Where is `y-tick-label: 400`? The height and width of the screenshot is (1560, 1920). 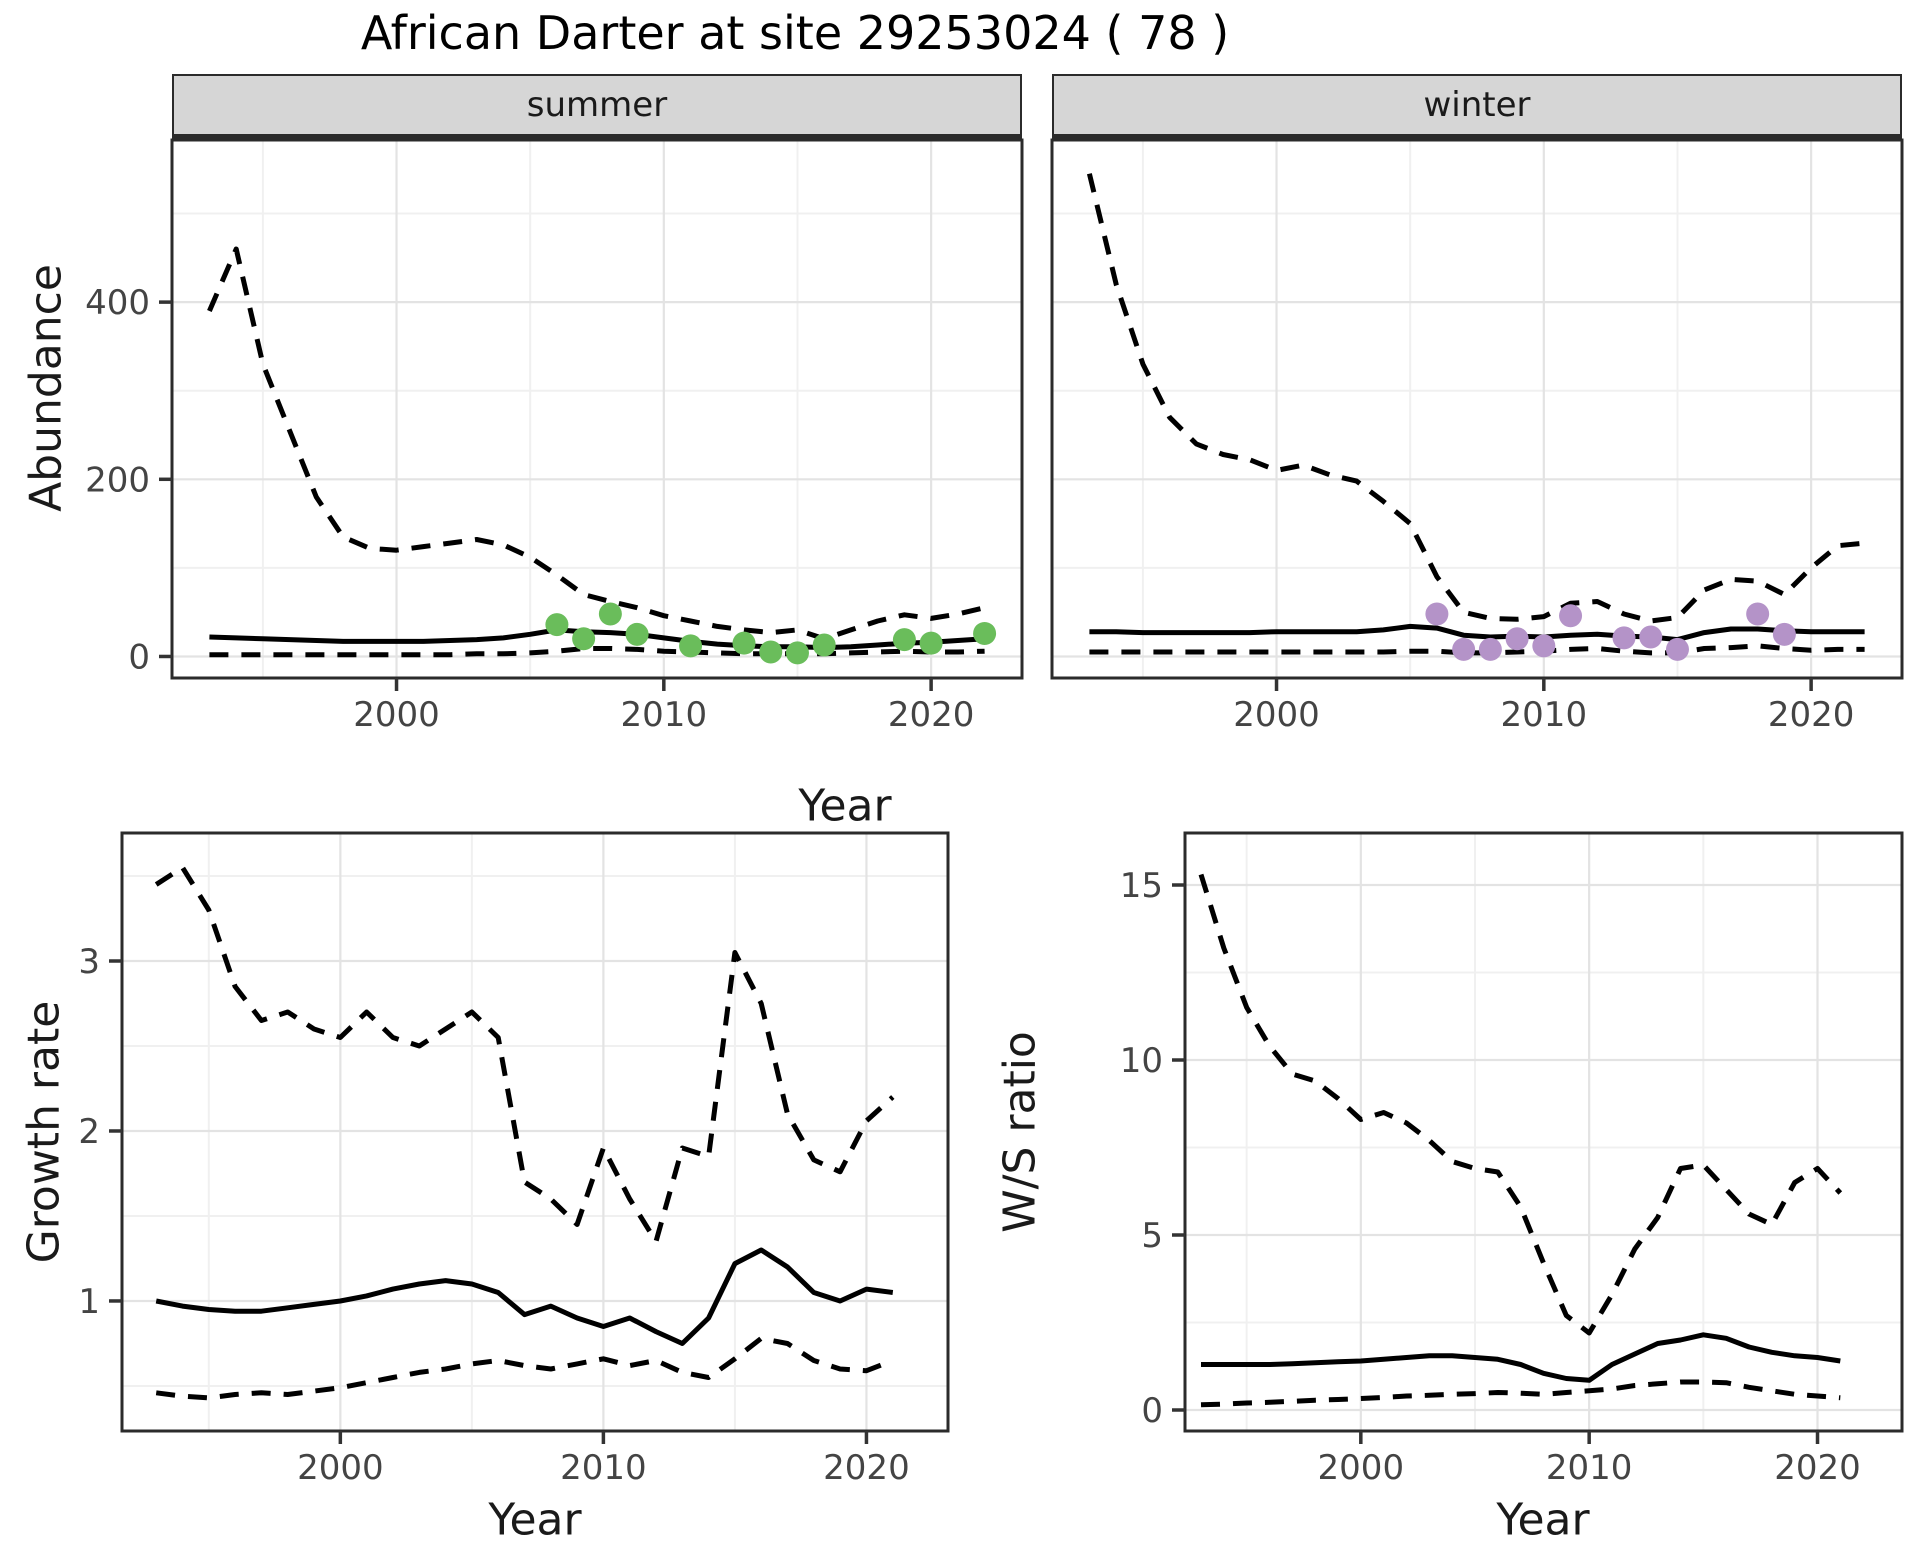 y-tick-label: 400 is located at coordinates (117, 303).